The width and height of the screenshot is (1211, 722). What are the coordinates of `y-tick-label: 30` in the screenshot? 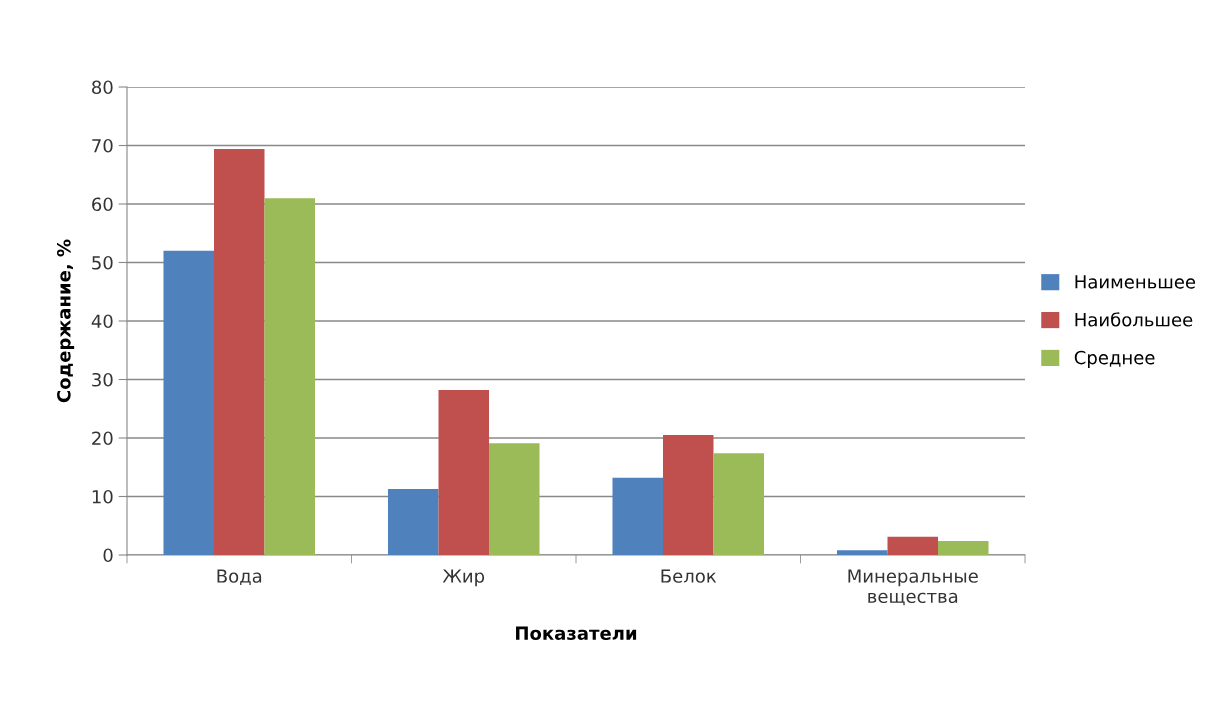 It's located at (102, 379).